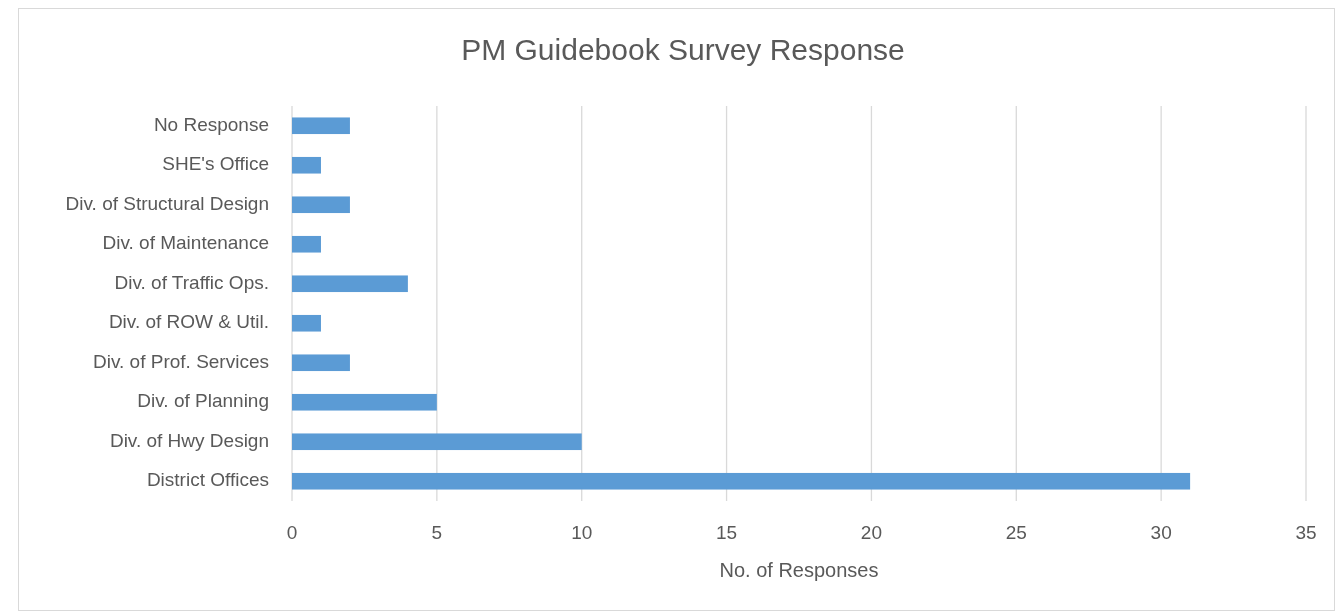 This screenshot has height=614, width=1344. Describe the element at coordinates (871, 533) in the screenshot. I see `x-tick-label: 20` at that location.